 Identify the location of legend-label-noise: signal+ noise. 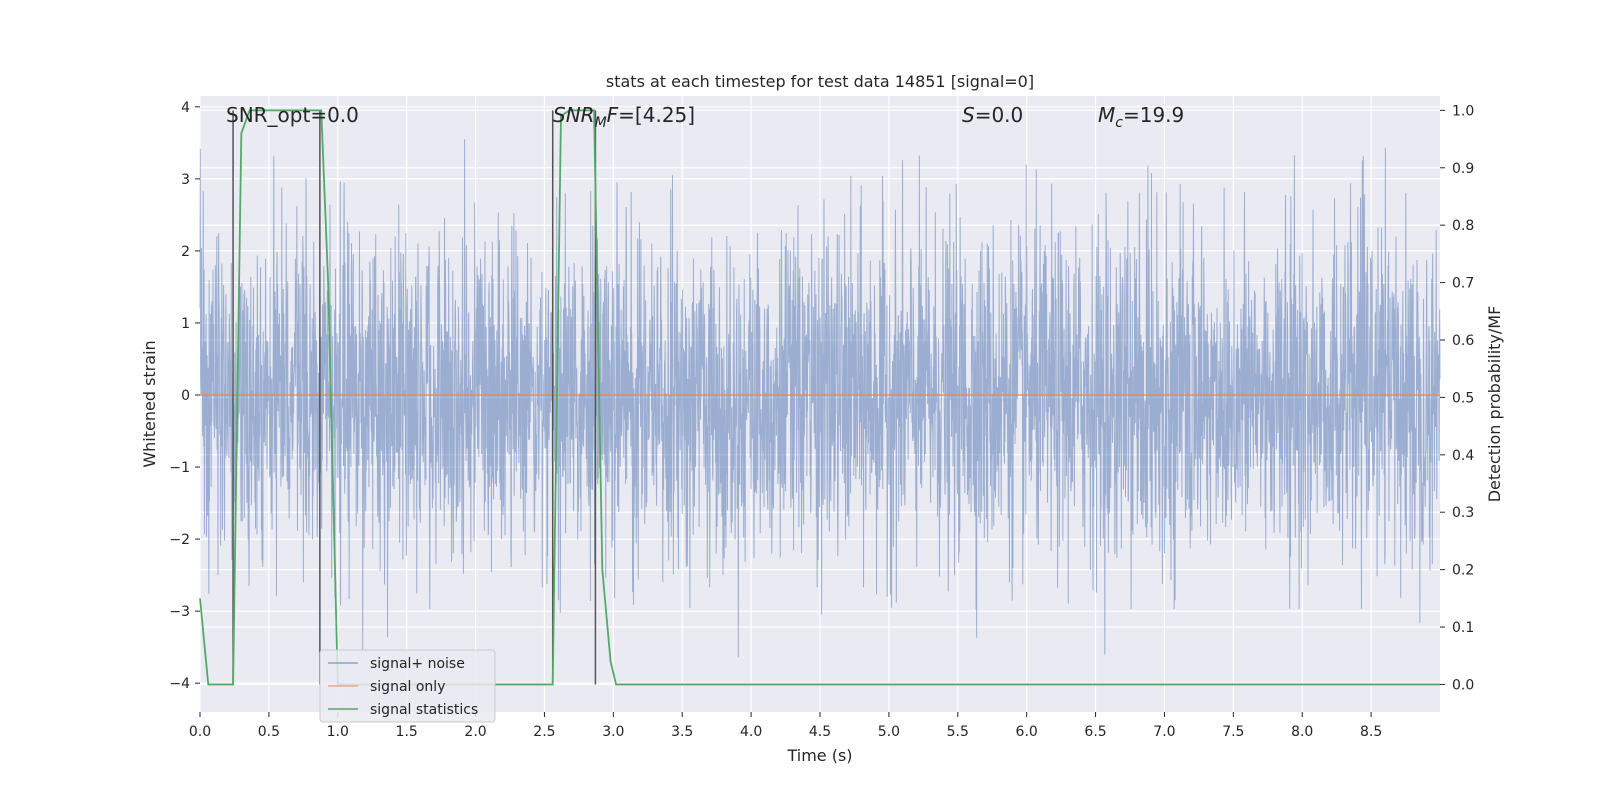
(417, 664).